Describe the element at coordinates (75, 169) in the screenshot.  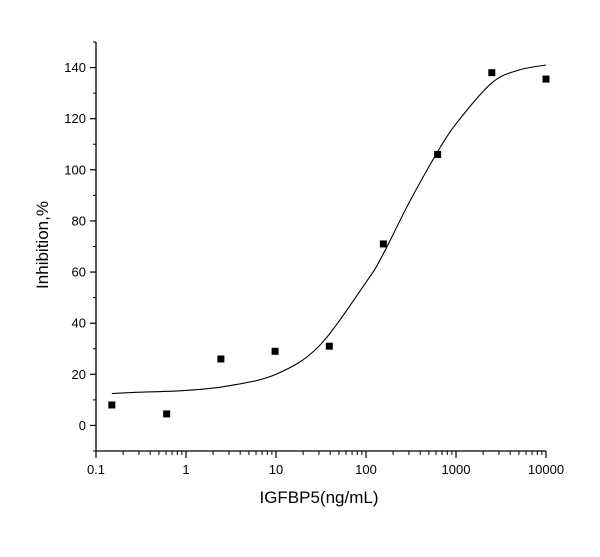
I see `y-tick-label: 100` at that location.